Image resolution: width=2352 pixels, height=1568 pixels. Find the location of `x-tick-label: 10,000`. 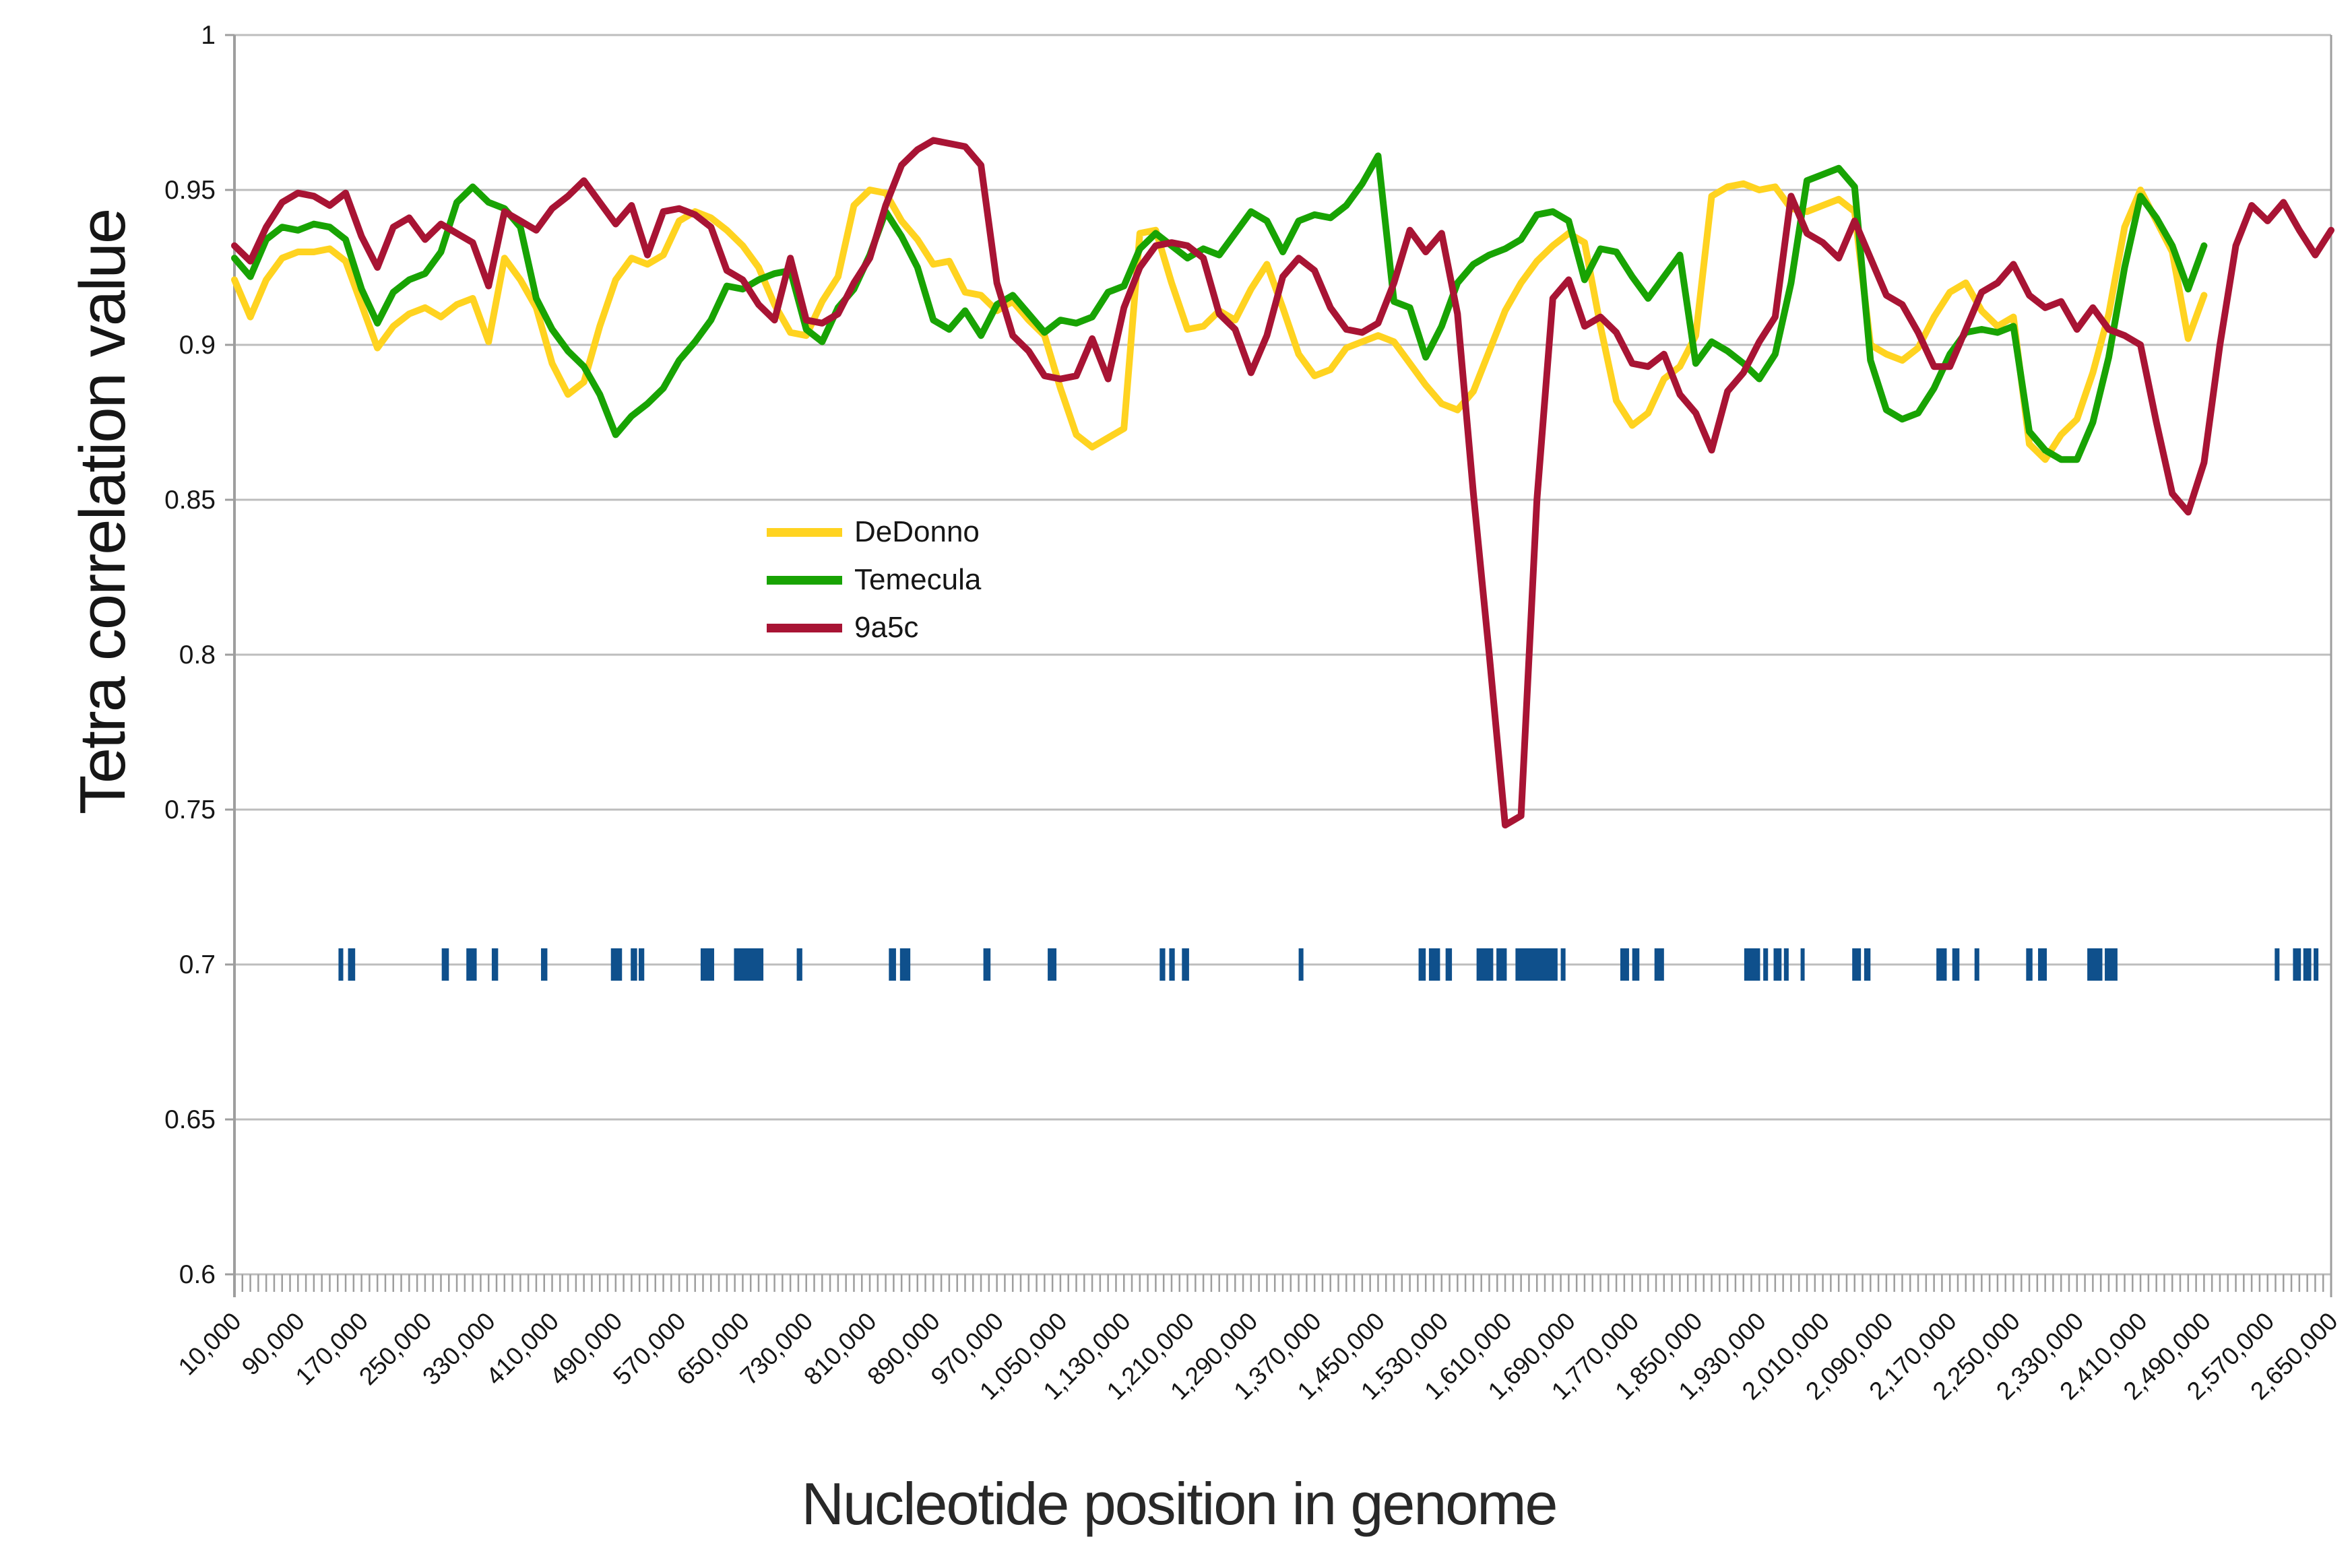

x-tick-label: 10,000 is located at coordinates (210, 1344).